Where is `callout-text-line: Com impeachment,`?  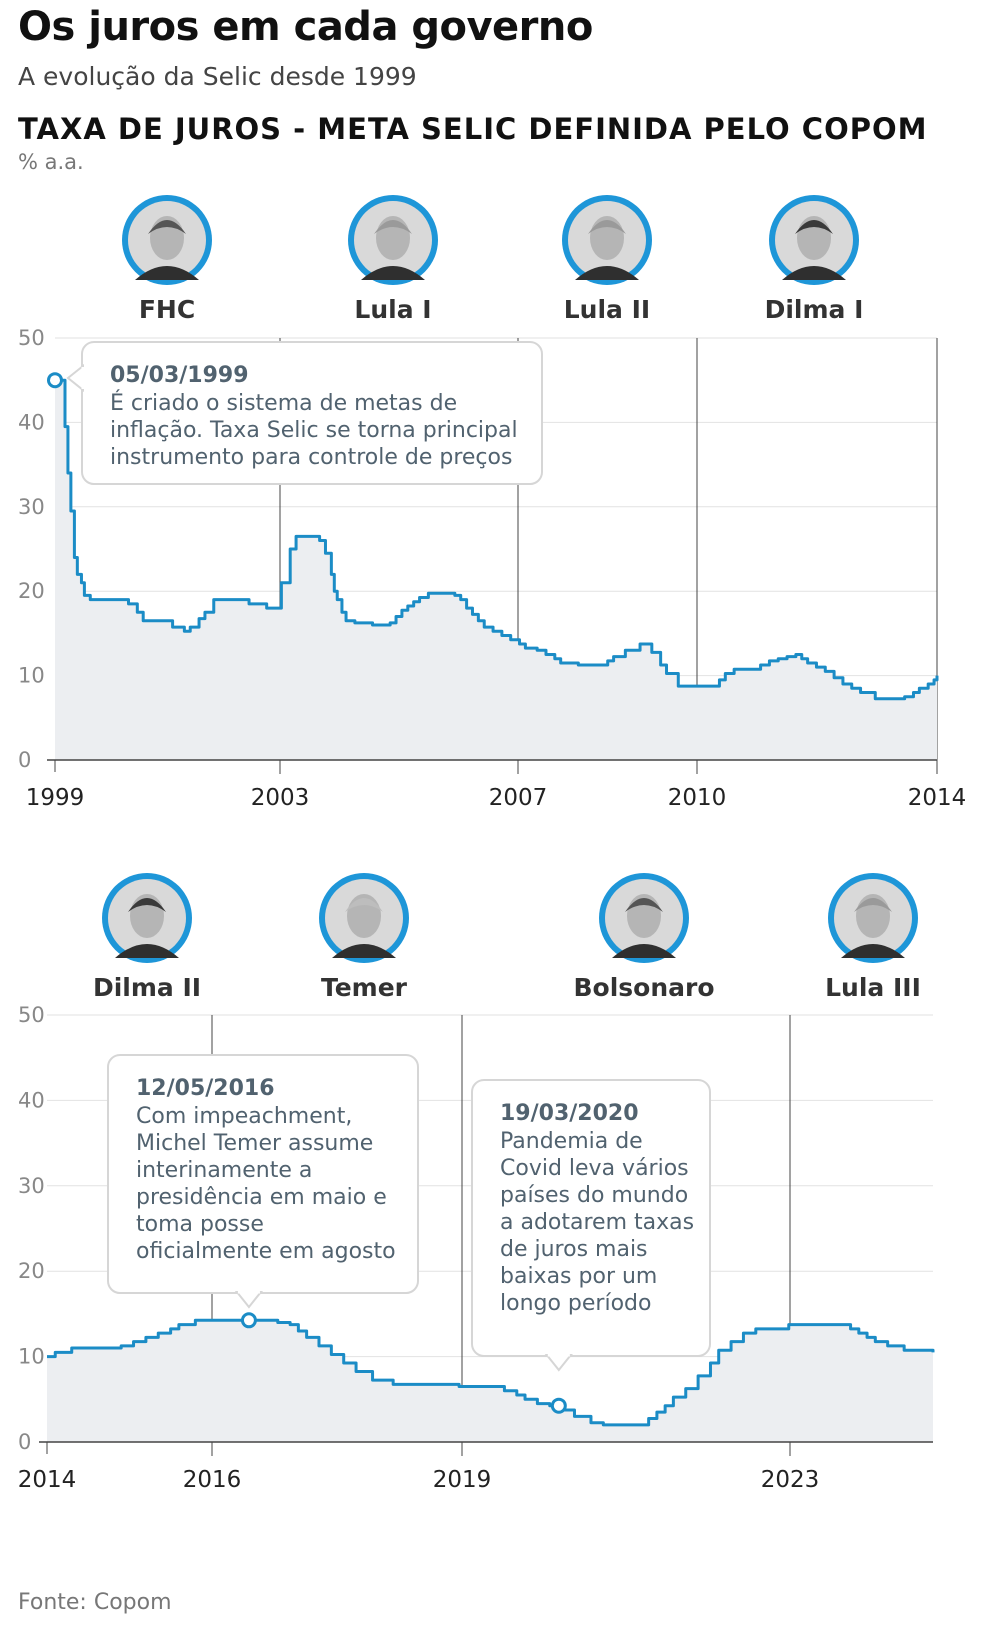 callout-text-line: Com impeachment, is located at coordinates (244, 1116).